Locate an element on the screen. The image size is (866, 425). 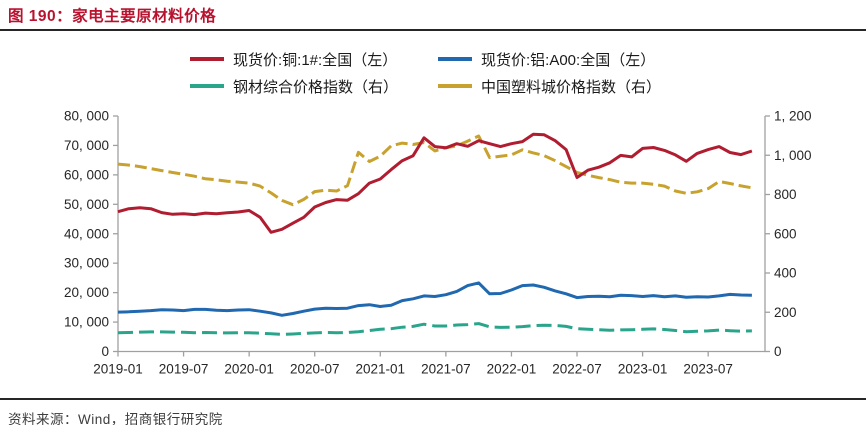
y-left-tick-label: 20, 000 is located at coordinates (86, 292).